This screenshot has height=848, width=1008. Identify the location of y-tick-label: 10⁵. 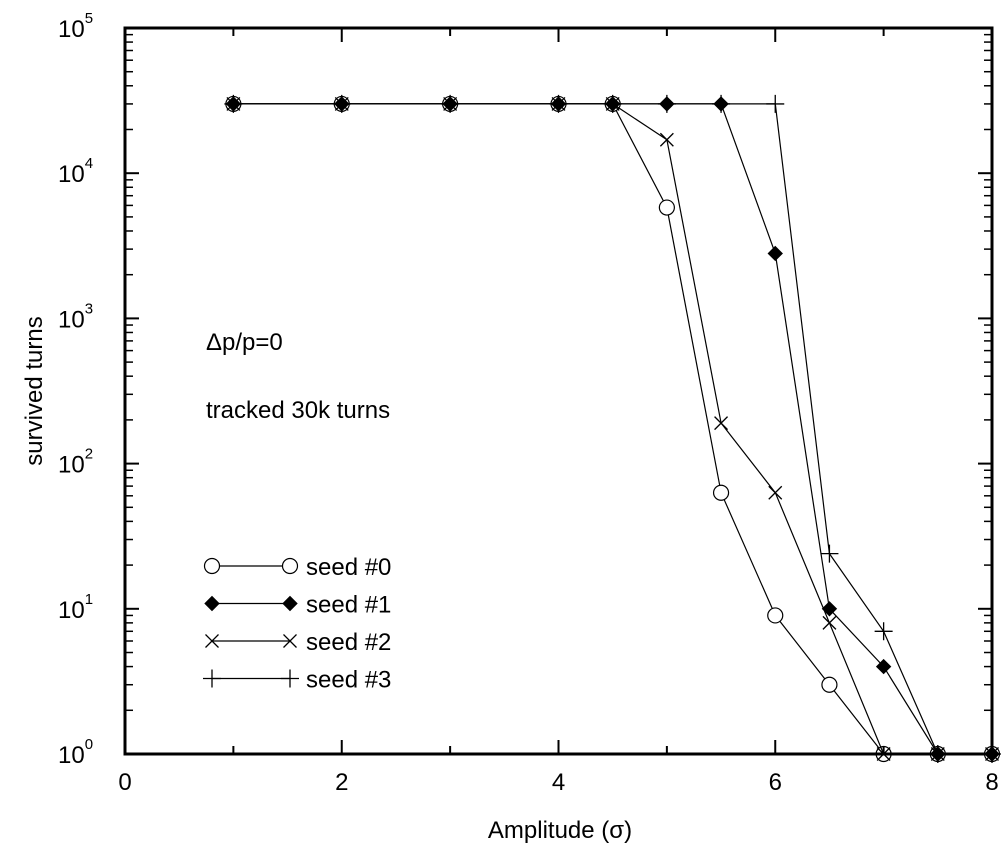
(75, 26).